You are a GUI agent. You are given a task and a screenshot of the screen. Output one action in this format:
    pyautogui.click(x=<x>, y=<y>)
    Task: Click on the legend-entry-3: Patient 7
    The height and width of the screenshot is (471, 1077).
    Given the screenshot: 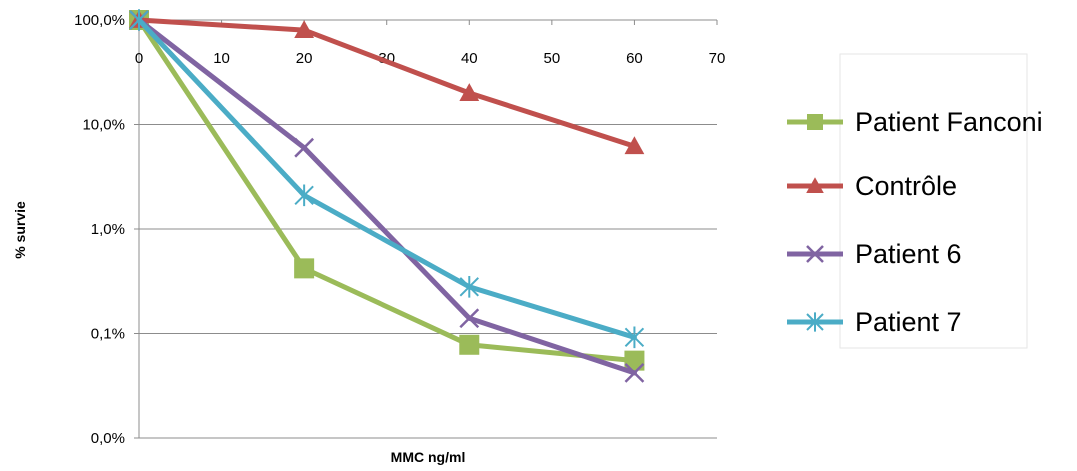 What is the action you would take?
    pyautogui.click(x=874, y=322)
    